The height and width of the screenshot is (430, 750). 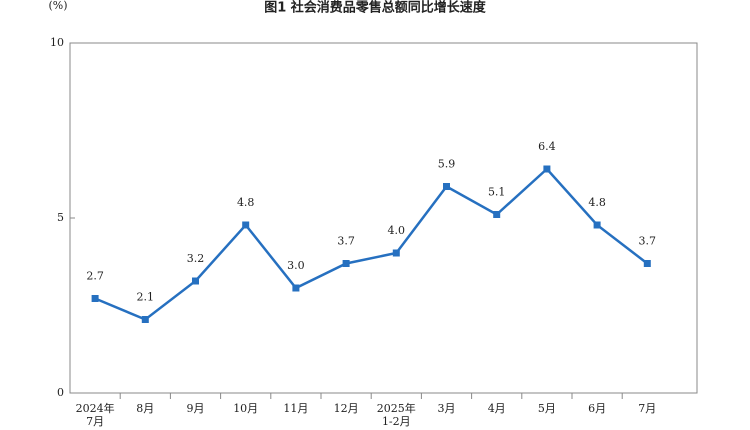 I want to click on x-tick-label: 6月, so click(x=597, y=408).